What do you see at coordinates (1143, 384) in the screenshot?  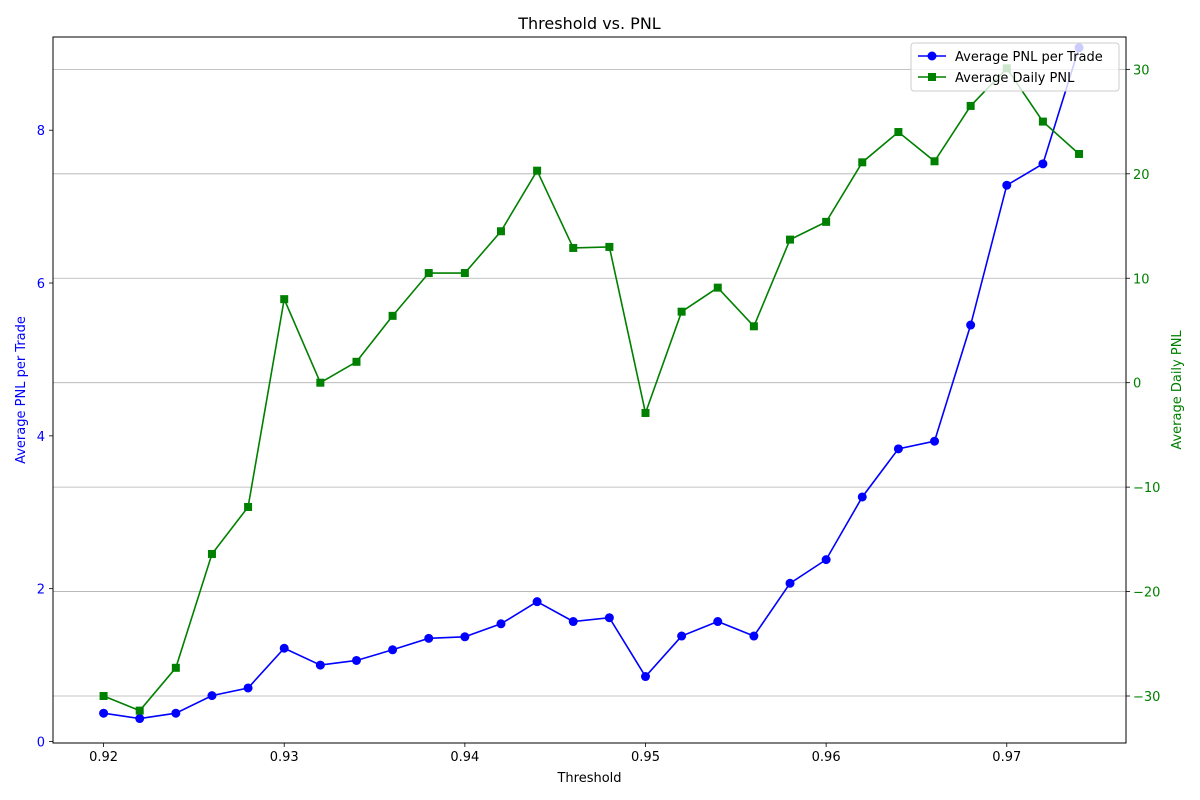 I see `y-right-axis-ticks: −30 −20 −10 0 10 20 30` at bounding box center [1143, 384].